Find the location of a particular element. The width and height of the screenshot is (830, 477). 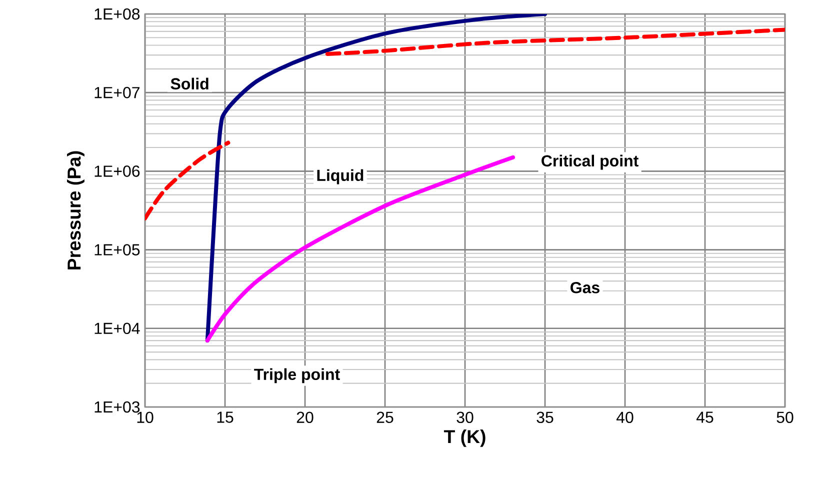

y-tick-label: 1E+08 is located at coordinates (117, 14).